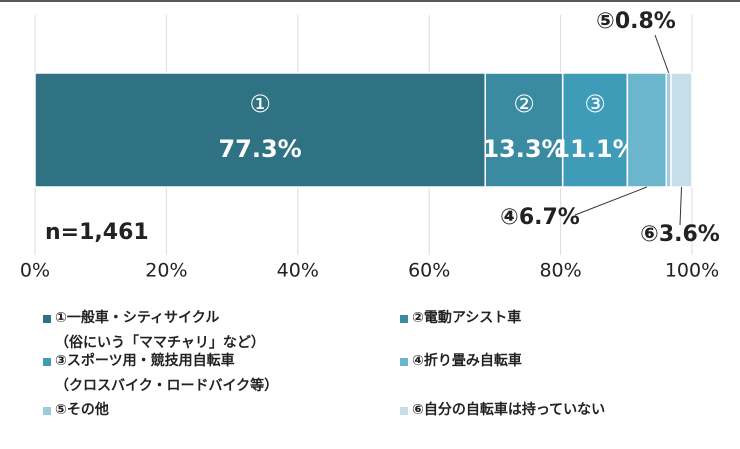 This screenshot has width=740, height=449. I want to click on value-label: ④6.7%, so click(540, 217).